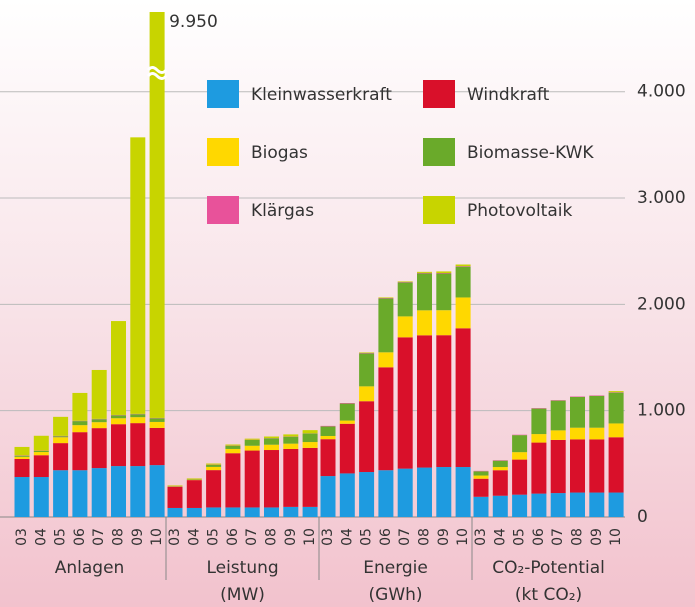 This screenshot has width=695, height=607. What do you see at coordinates (157, 73) in the screenshot?
I see `axis-break` at bounding box center [157, 73].